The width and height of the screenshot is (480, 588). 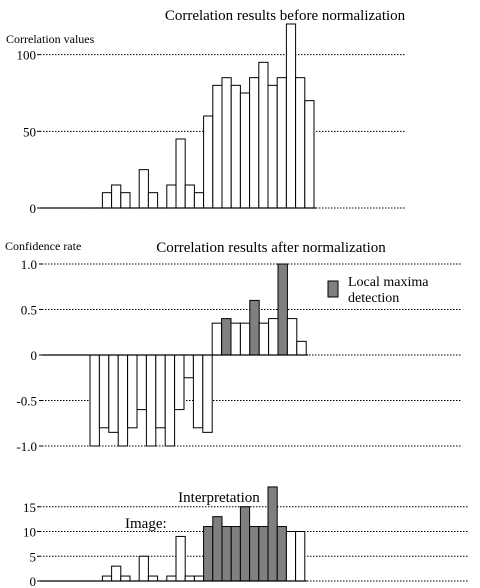 I want to click on legend-label-line-1: Local maxima, so click(x=388, y=282).